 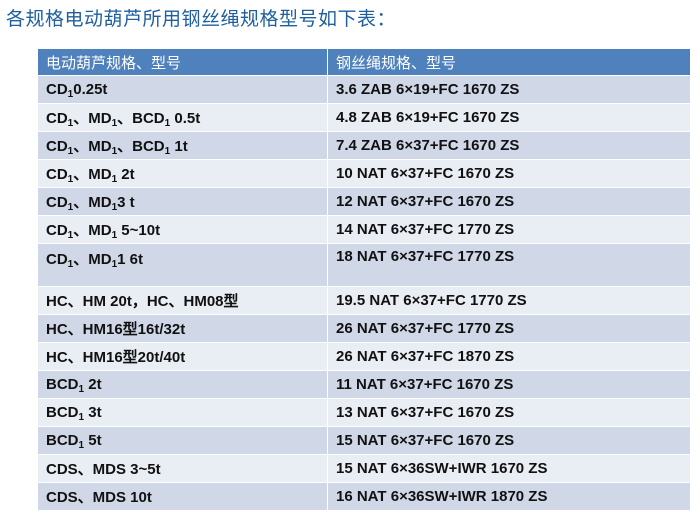 What do you see at coordinates (509, 412) in the screenshot?
I see `rope-cell: 13 NAT 6×37+FC 1670 ZS` at bounding box center [509, 412].